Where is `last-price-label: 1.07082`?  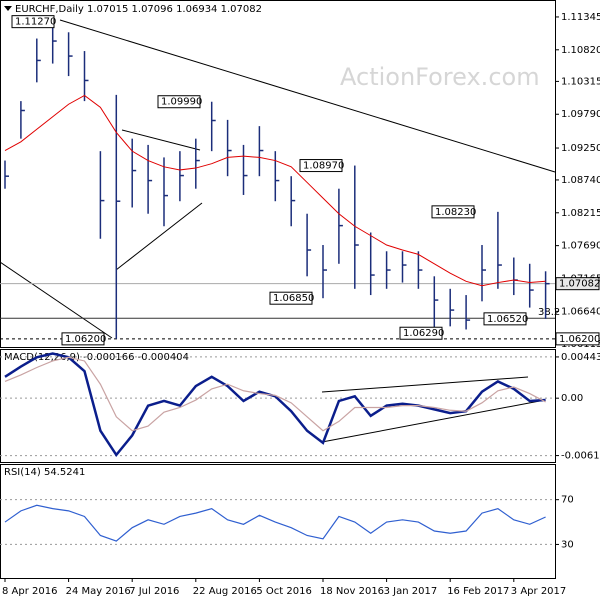 last-price-label: 1.07082 is located at coordinates (579, 284).